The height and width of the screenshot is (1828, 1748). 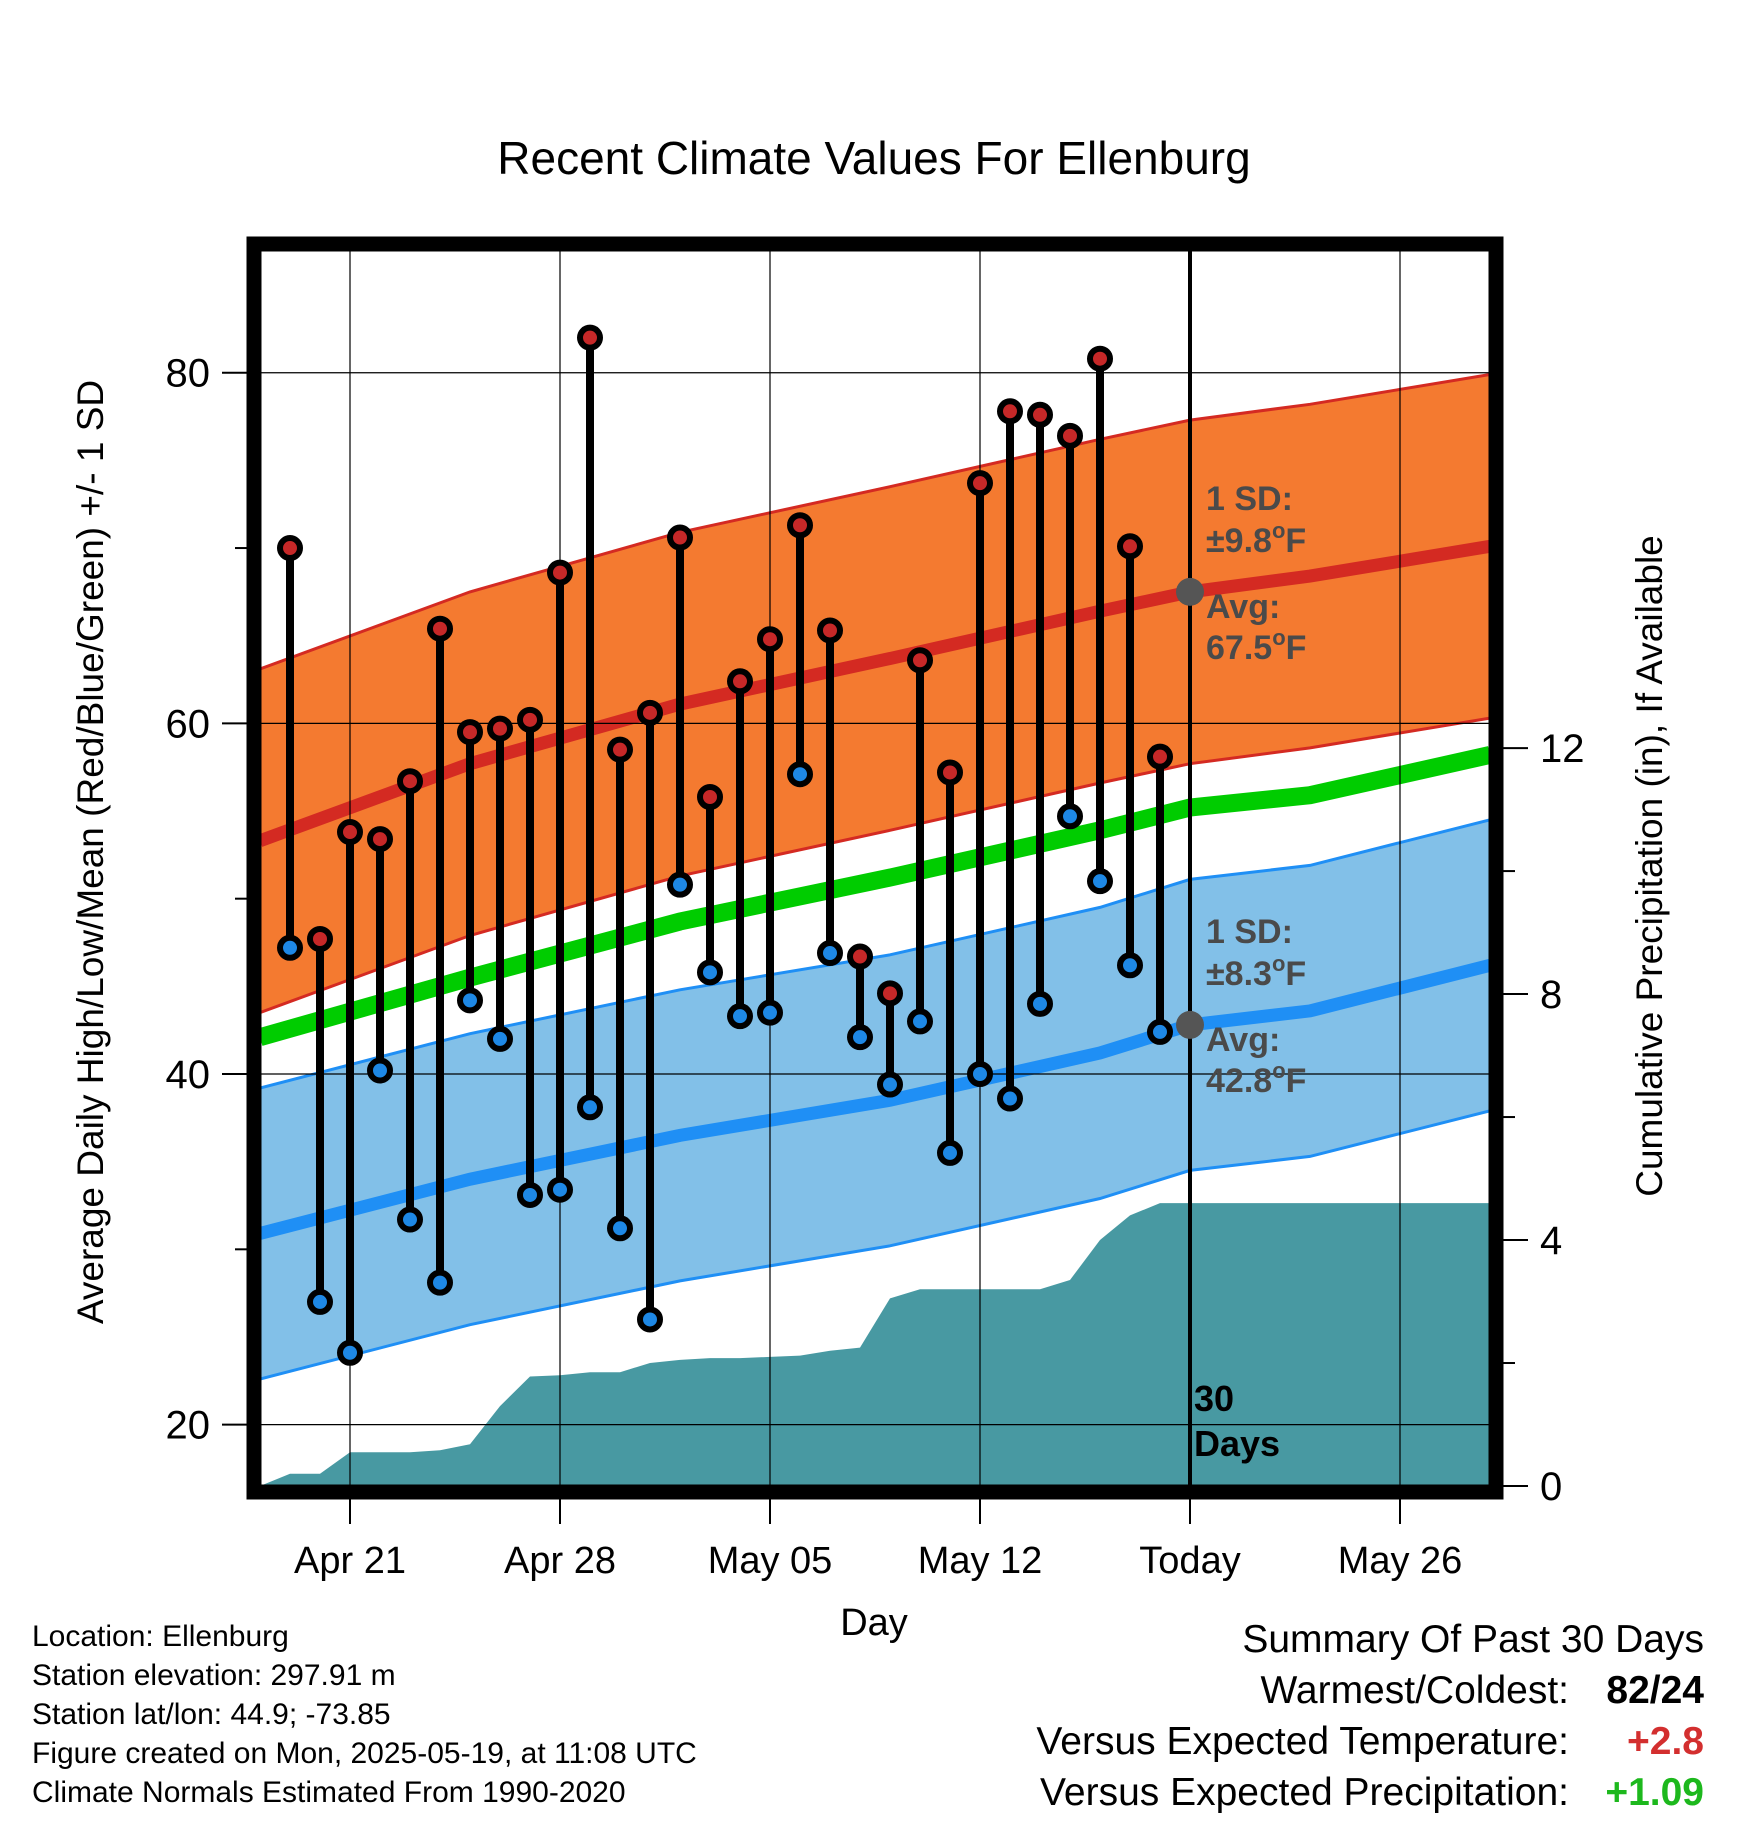 What do you see at coordinates (1190, 591) in the screenshot?
I see `today-high-avg-marker` at bounding box center [1190, 591].